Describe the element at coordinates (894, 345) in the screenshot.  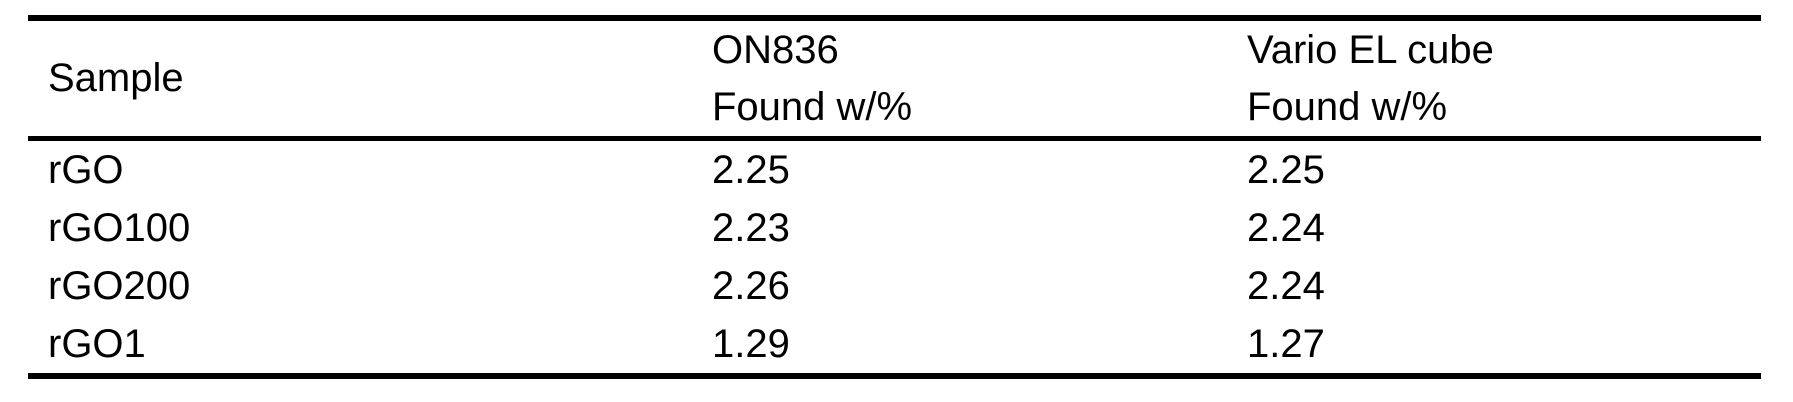
I see `table-row: rGO1 1.29 1.27` at that location.